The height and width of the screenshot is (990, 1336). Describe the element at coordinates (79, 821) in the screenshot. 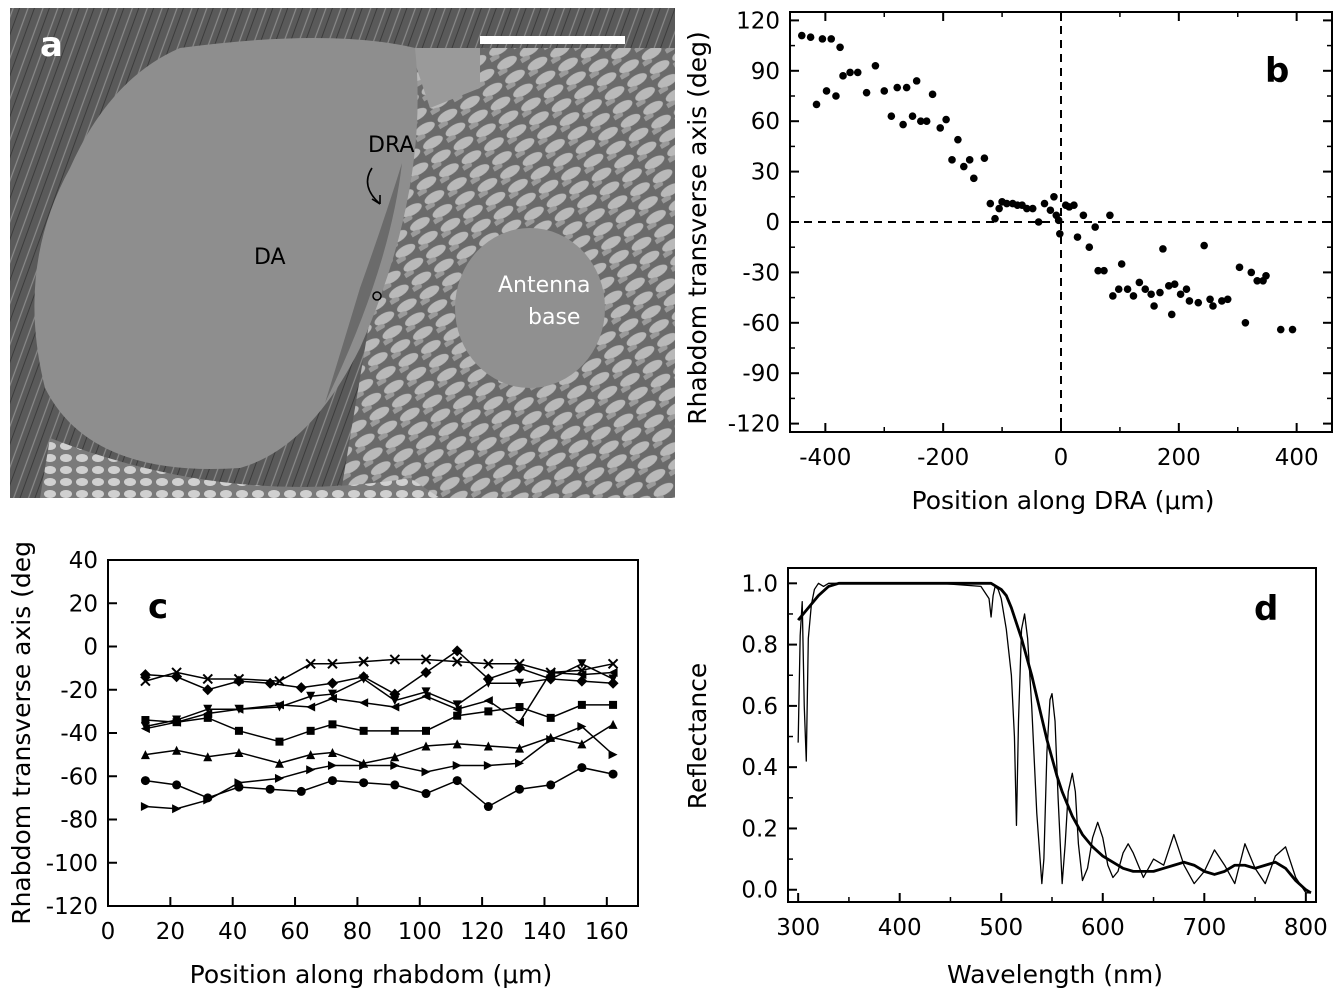

I see `c-ytick-label: -80` at that location.